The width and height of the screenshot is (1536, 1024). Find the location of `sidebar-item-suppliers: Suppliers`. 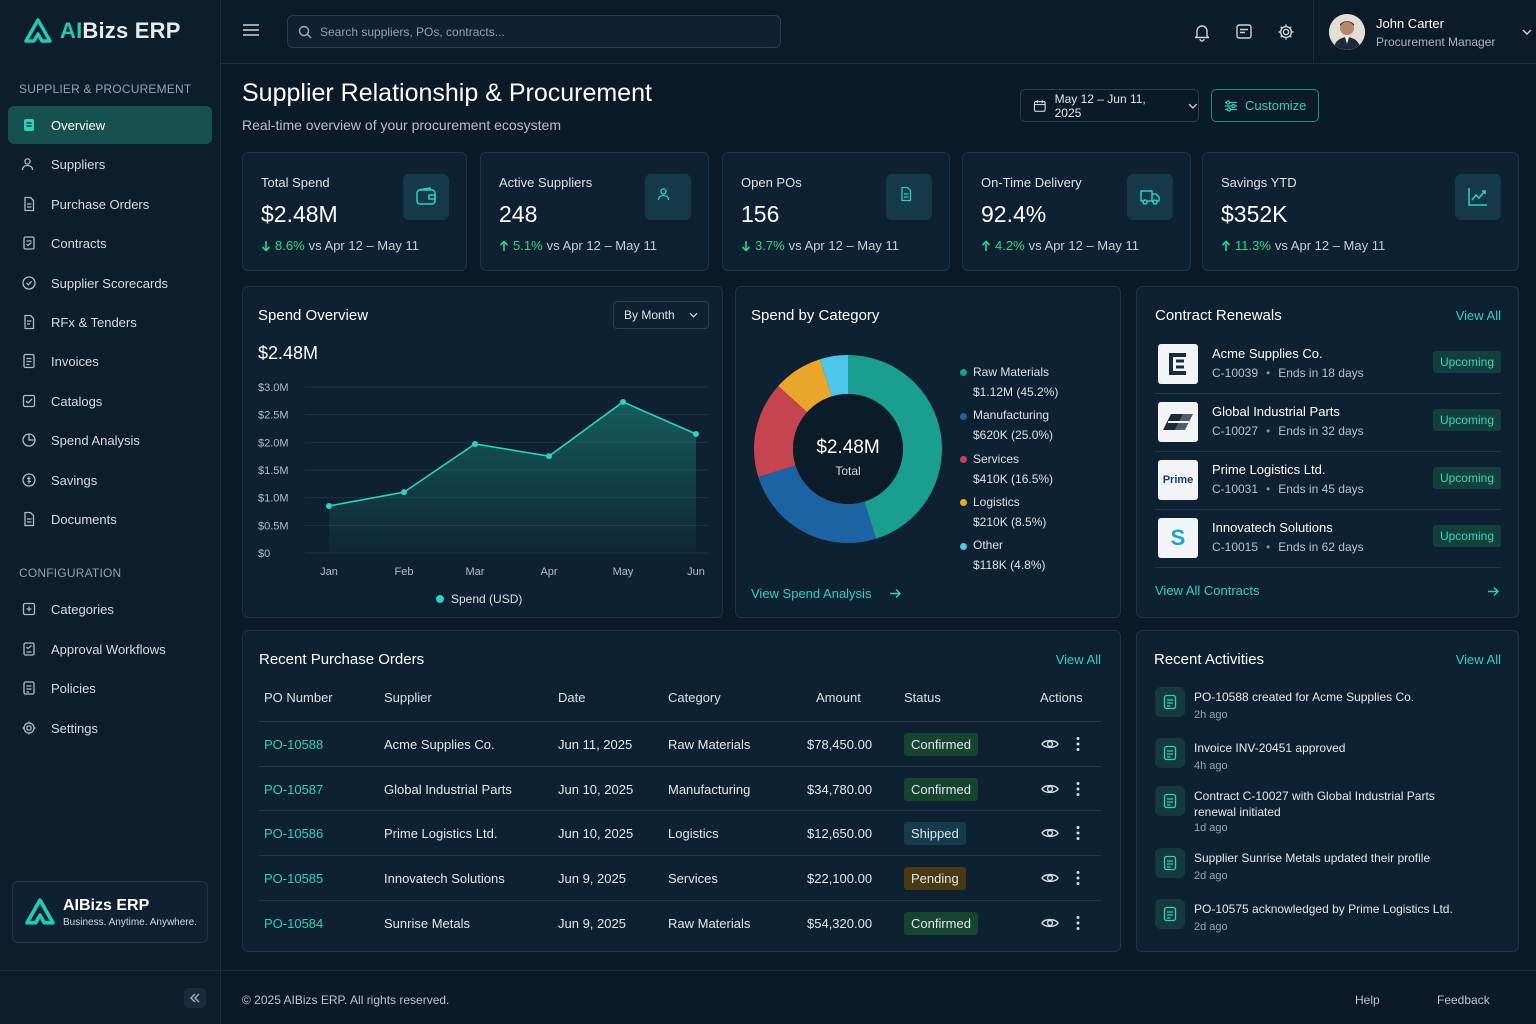

sidebar-item-suppliers: Suppliers is located at coordinates (110, 164).